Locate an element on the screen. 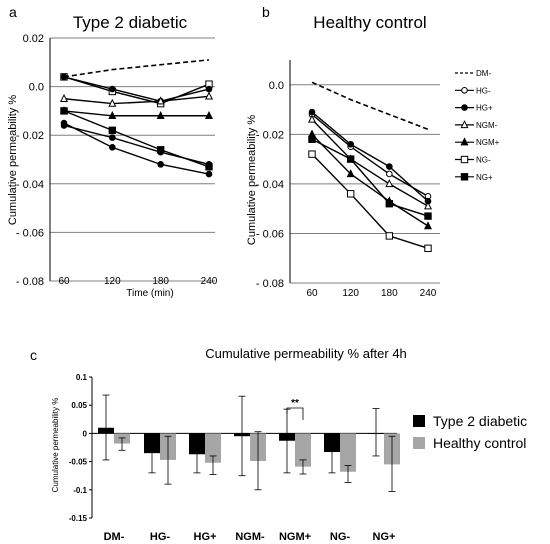  y-tick-label: -0.05 is located at coordinates (78, 462).